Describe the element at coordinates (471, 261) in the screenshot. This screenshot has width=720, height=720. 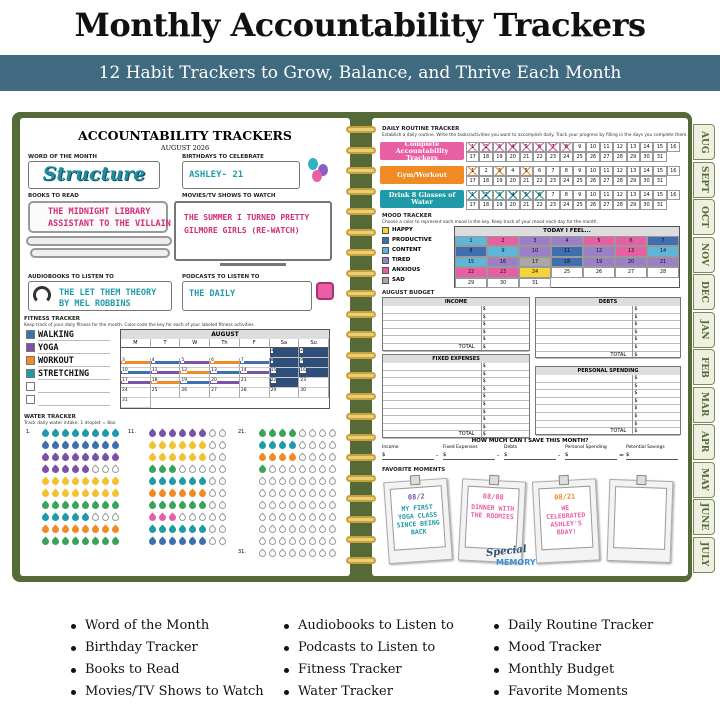
I see `day-number: 15` at that location.